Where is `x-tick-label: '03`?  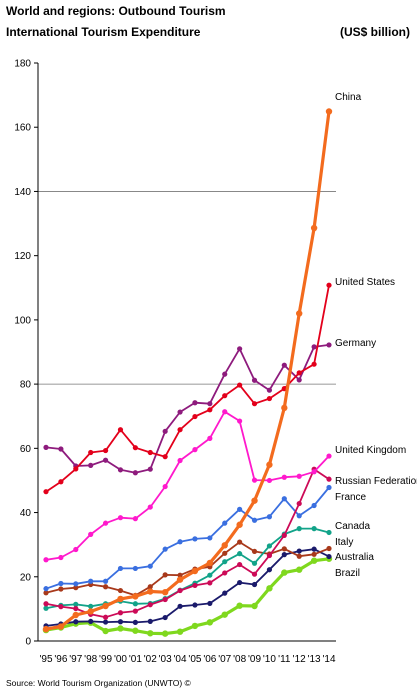
x-tick-label: '03 is located at coordinates (165, 659).